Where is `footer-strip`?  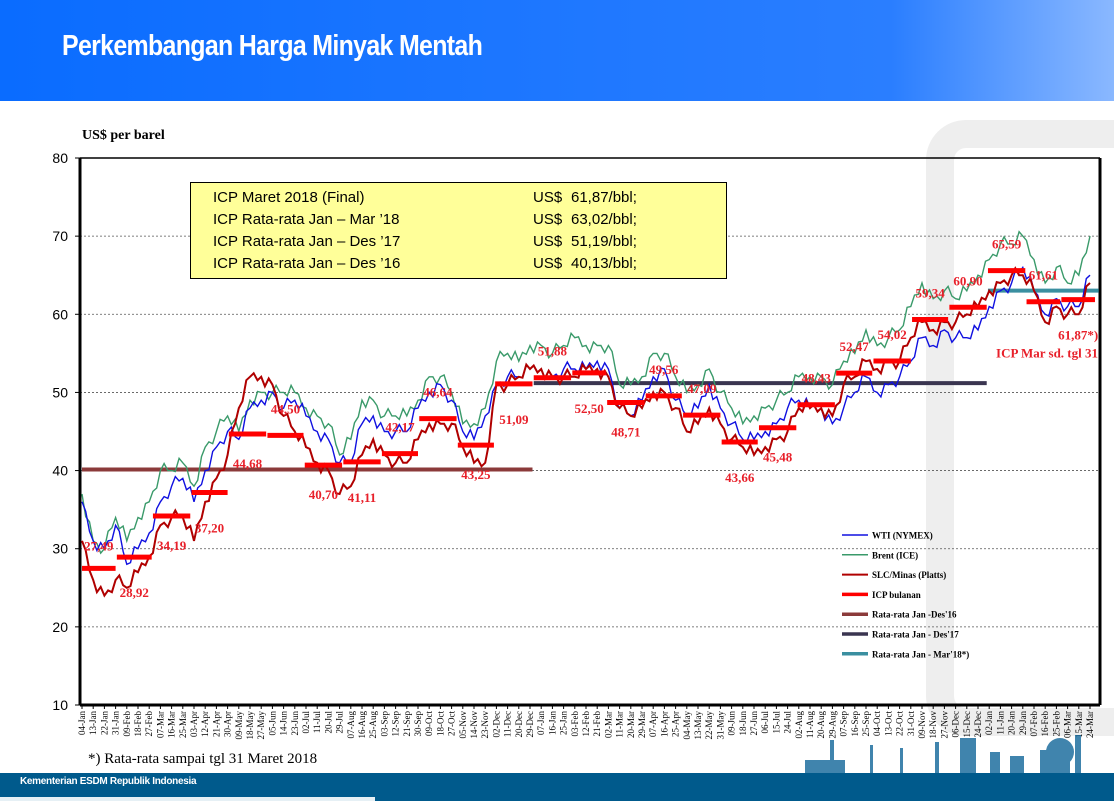 footer-strip is located at coordinates (187, 799).